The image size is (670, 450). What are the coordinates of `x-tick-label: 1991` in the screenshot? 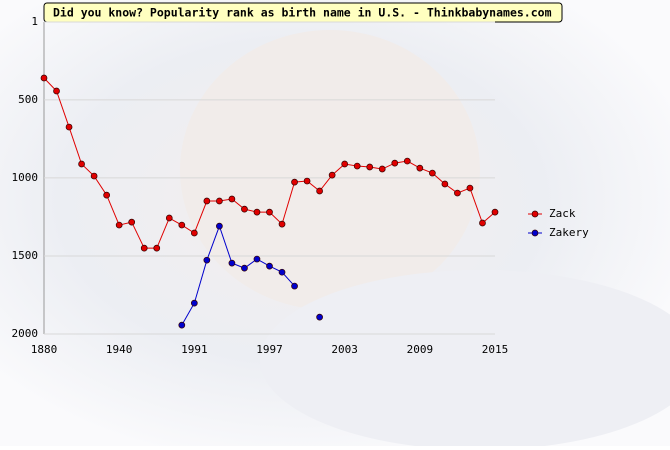 It's located at (194, 349).